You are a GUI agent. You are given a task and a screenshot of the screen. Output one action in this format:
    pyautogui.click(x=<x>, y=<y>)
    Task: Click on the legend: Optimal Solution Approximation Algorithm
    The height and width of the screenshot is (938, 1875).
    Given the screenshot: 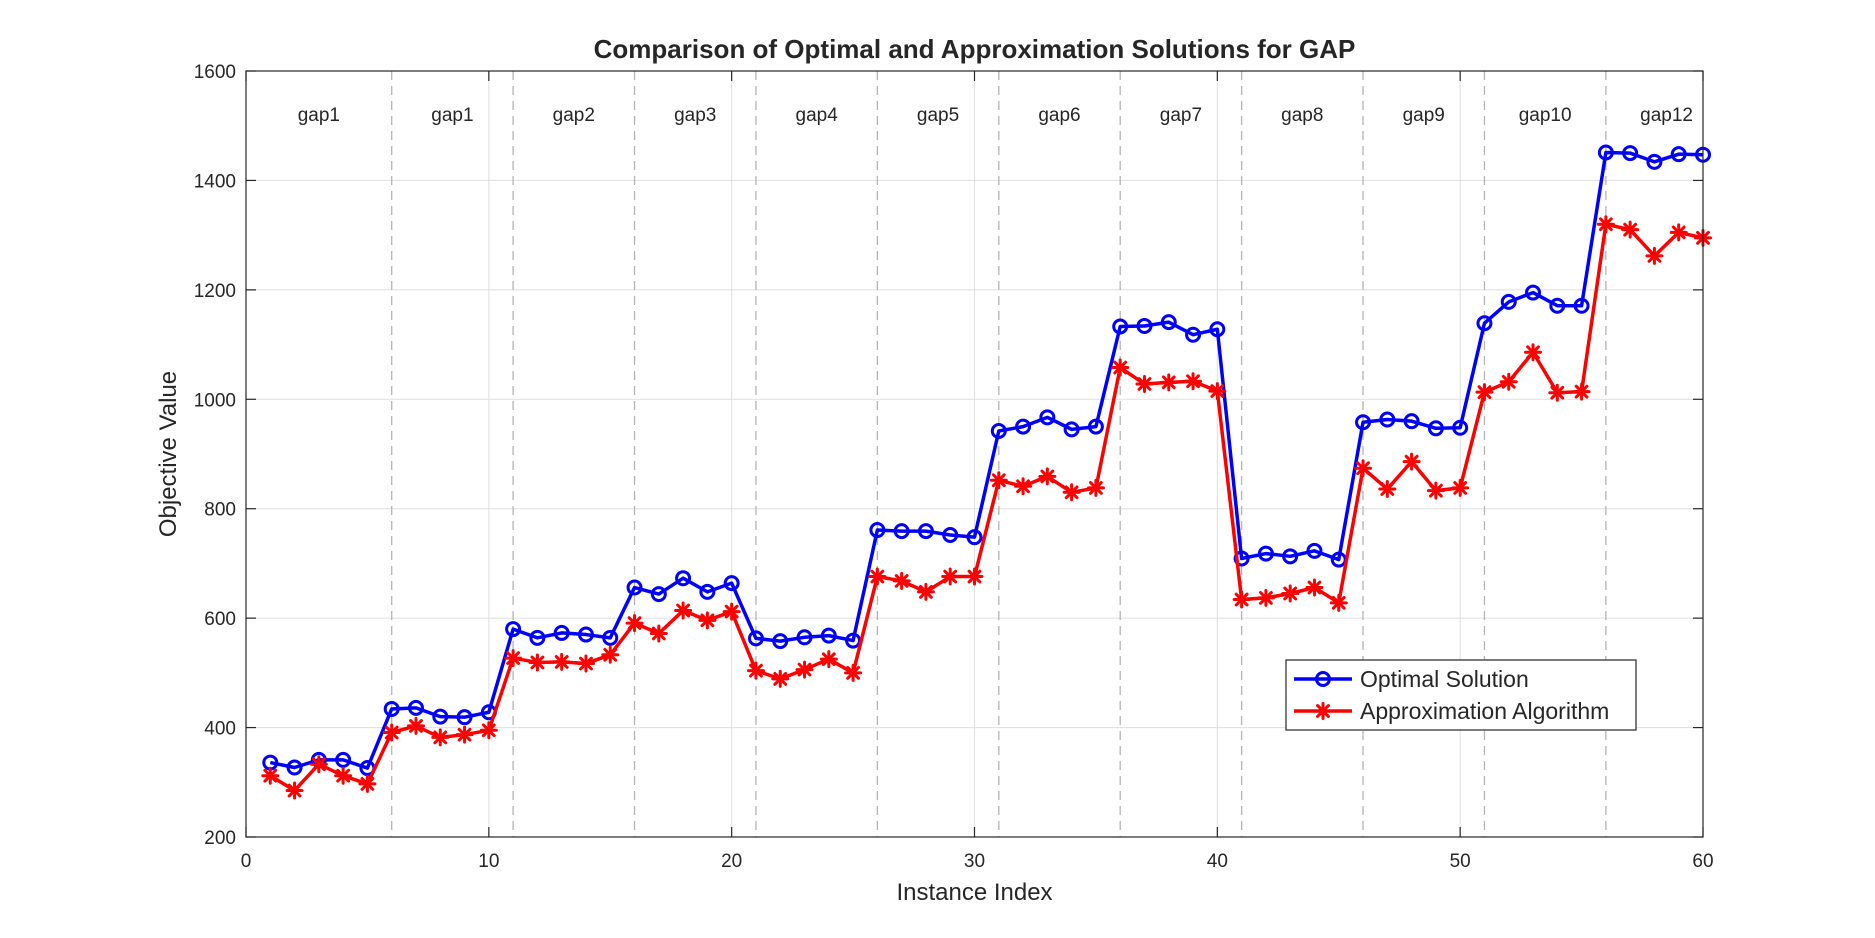 What is the action you would take?
    pyautogui.click(x=1461, y=695)
    